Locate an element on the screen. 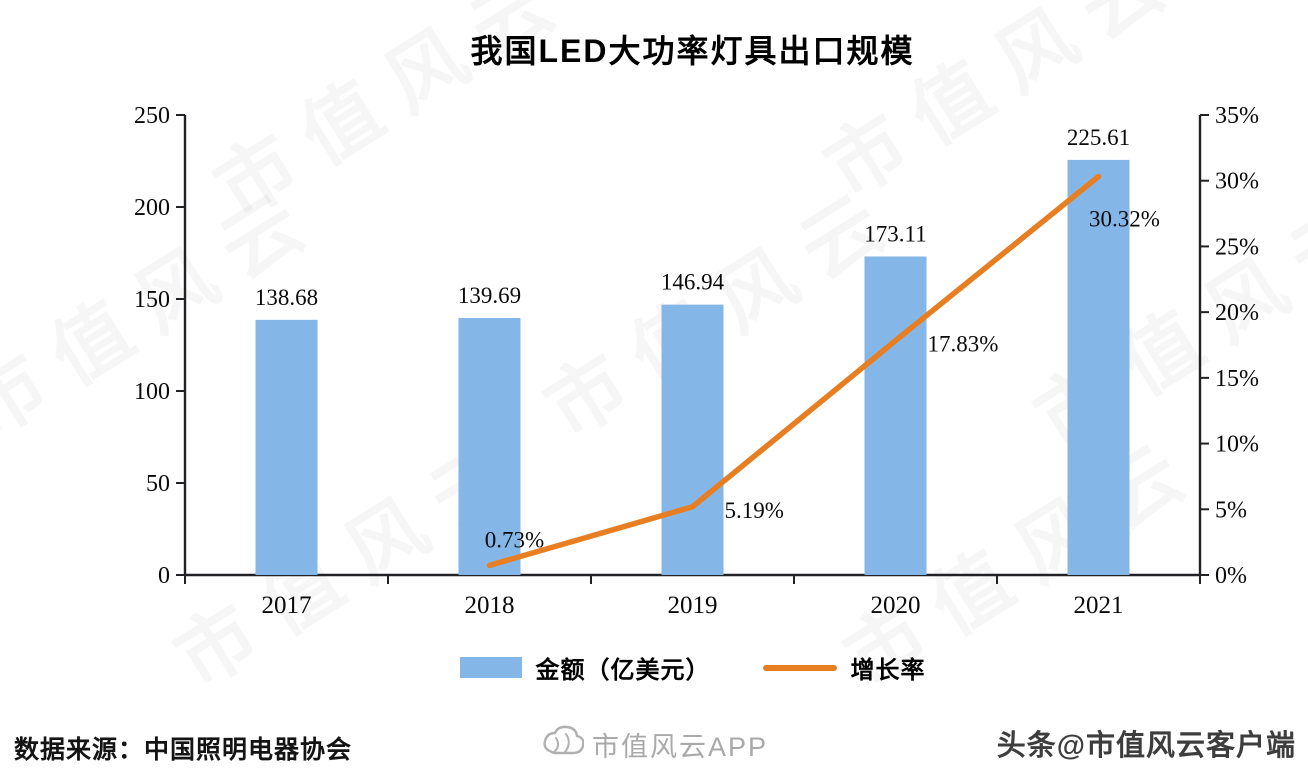 The image size is (1308, 778). fengyun-logo-icon is located at coordinates (563, 740).